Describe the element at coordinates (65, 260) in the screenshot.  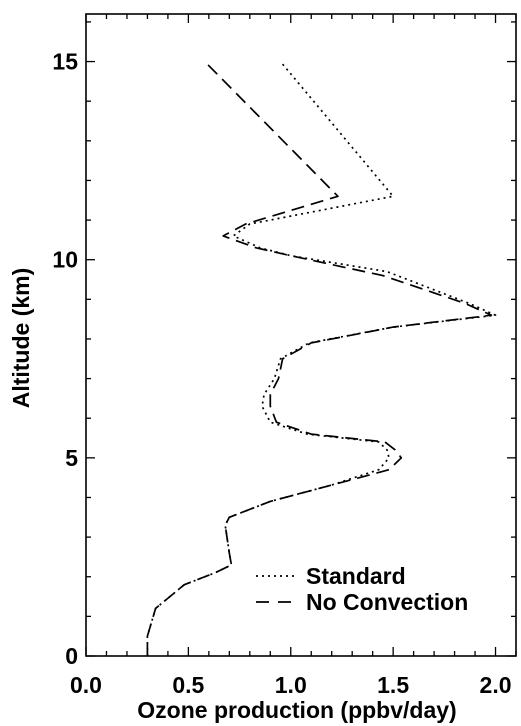
I see `y-tick-label: 10` at that location.